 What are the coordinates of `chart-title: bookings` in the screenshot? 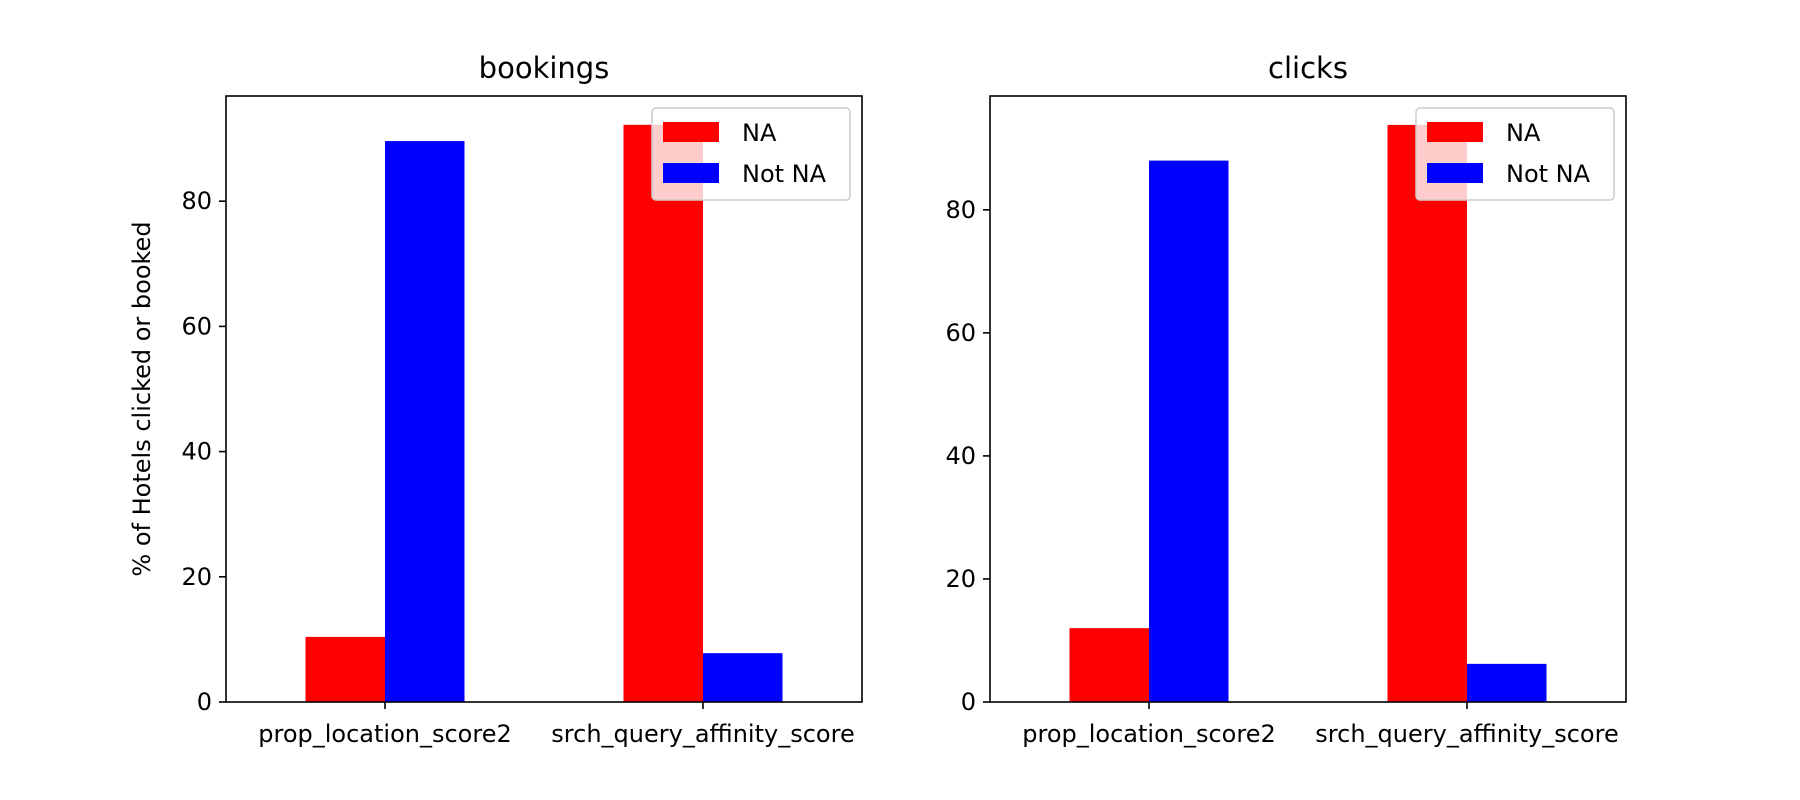 It's located at (544, 68).